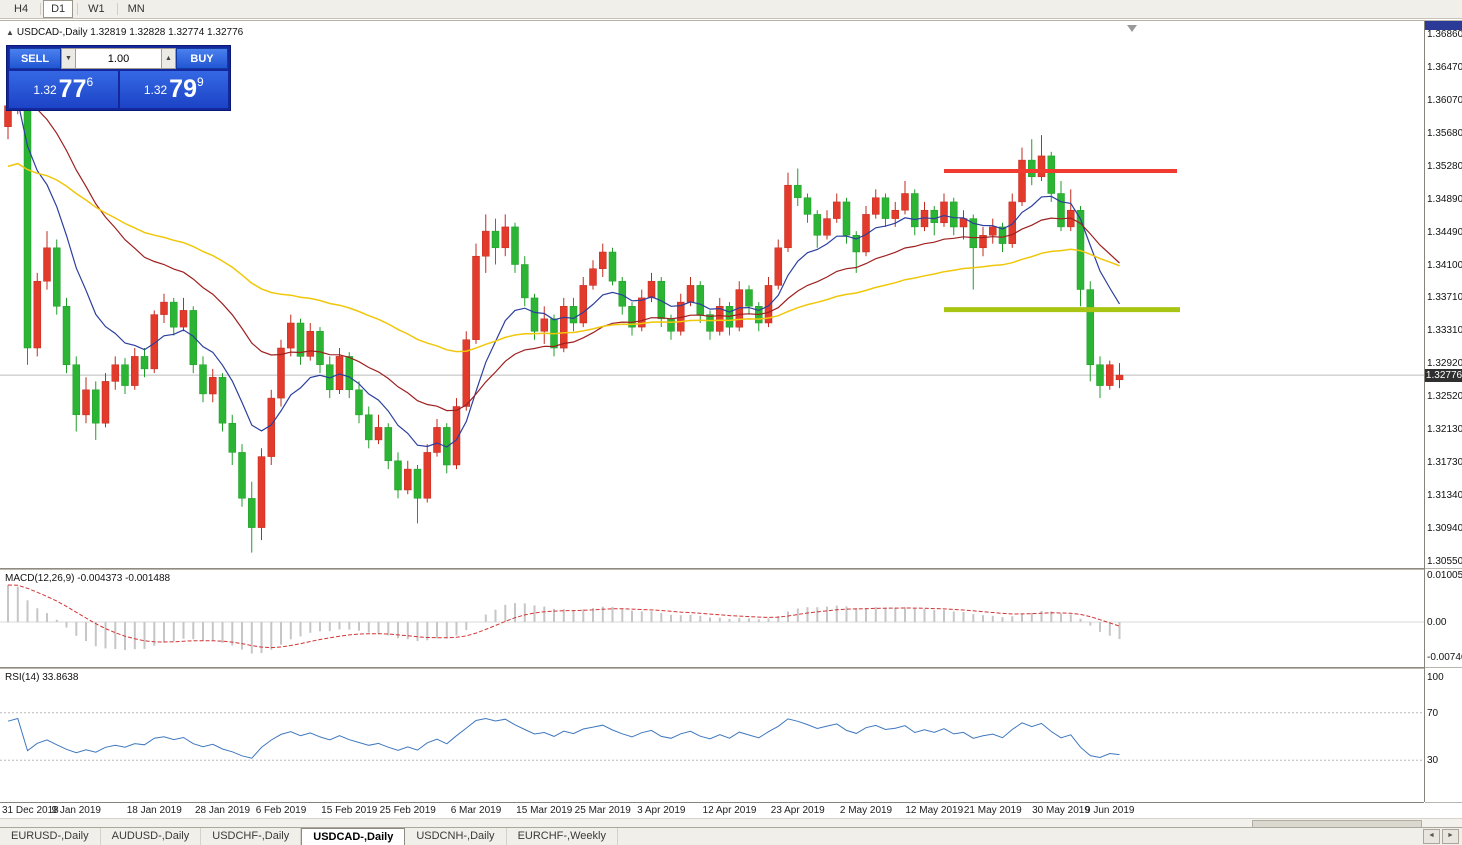  Describe the element at coordinates (1444, 133) in the screenshot. I see `price-axis-label: 1.35680` at that location.